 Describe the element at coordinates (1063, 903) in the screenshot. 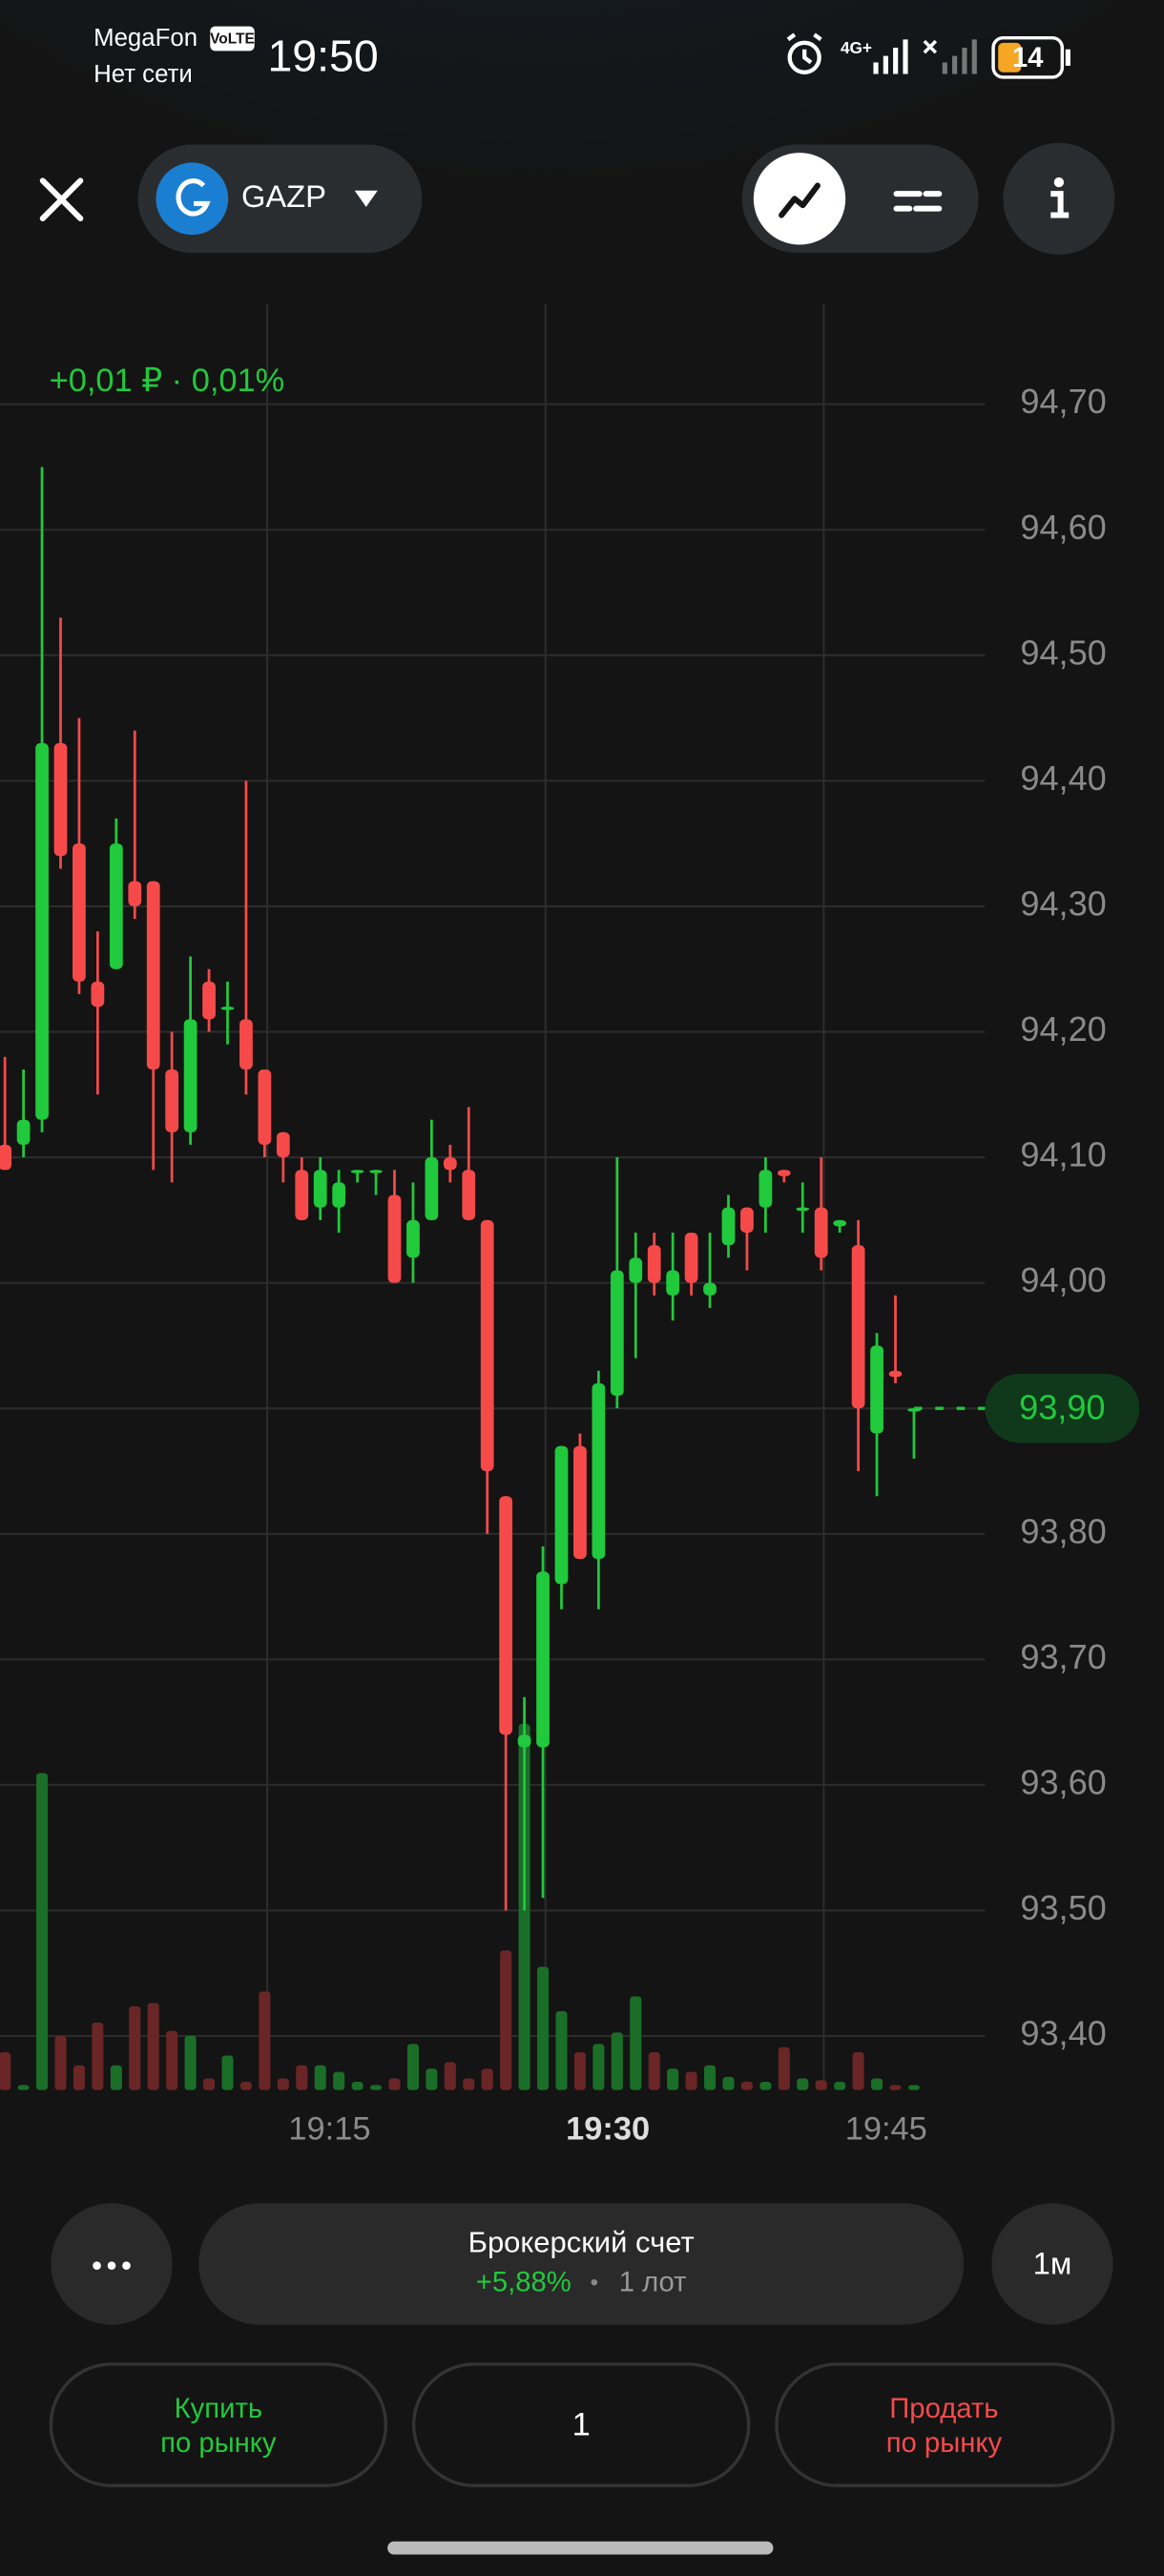

I see `y-tick-label: 94,30` at that location.